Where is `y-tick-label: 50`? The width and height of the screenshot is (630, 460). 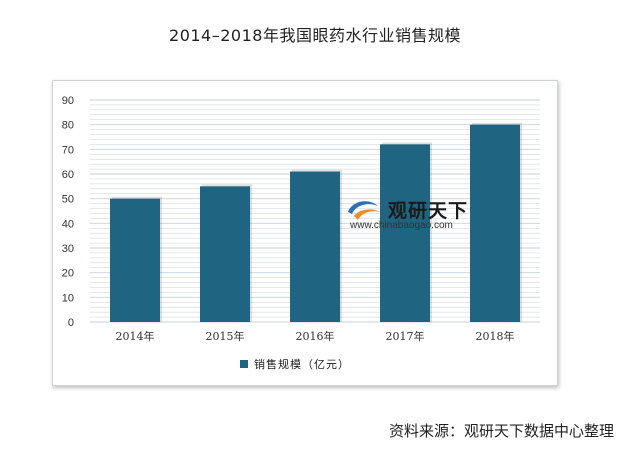
y-tick-label: 50 is located at coordinates (68, 200).